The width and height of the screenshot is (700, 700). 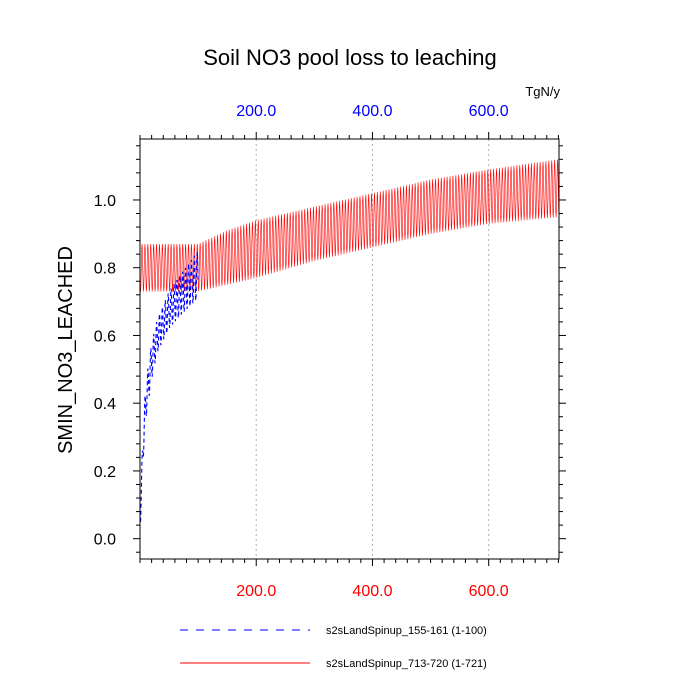 I want to click on y-tick-label: 0.4, so click(x=105, y=404).